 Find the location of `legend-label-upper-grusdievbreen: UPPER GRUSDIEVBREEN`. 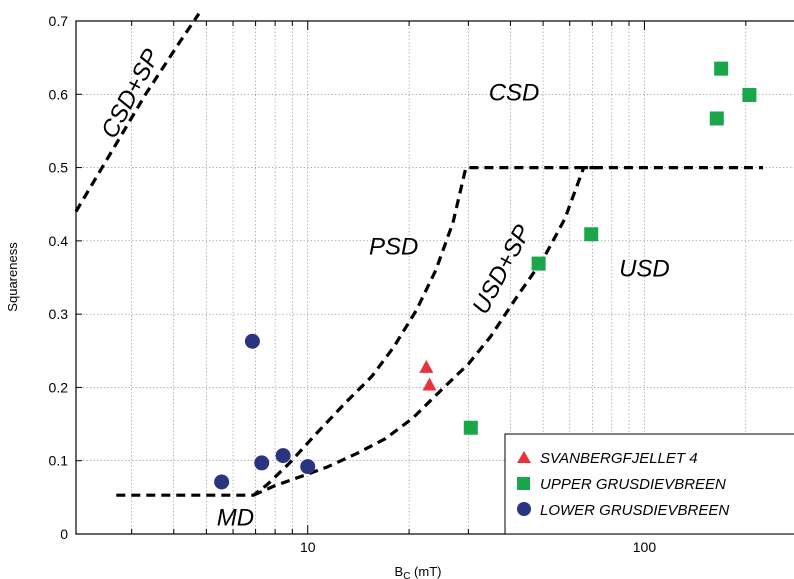

legend-label-upper-grusdievbreen: UPPER GRUSDIEVBREEN is located at coordinates (633, 484).